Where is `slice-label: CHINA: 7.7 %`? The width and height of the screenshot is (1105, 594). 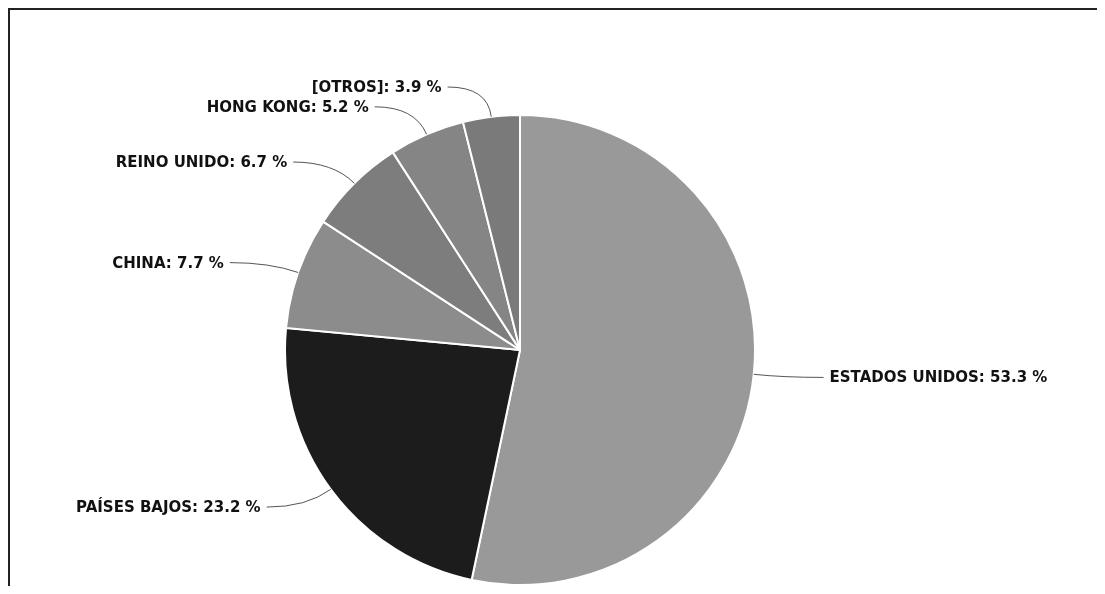 slice-label: CHINA: 7.7 % is located at coordinates (168, 262).